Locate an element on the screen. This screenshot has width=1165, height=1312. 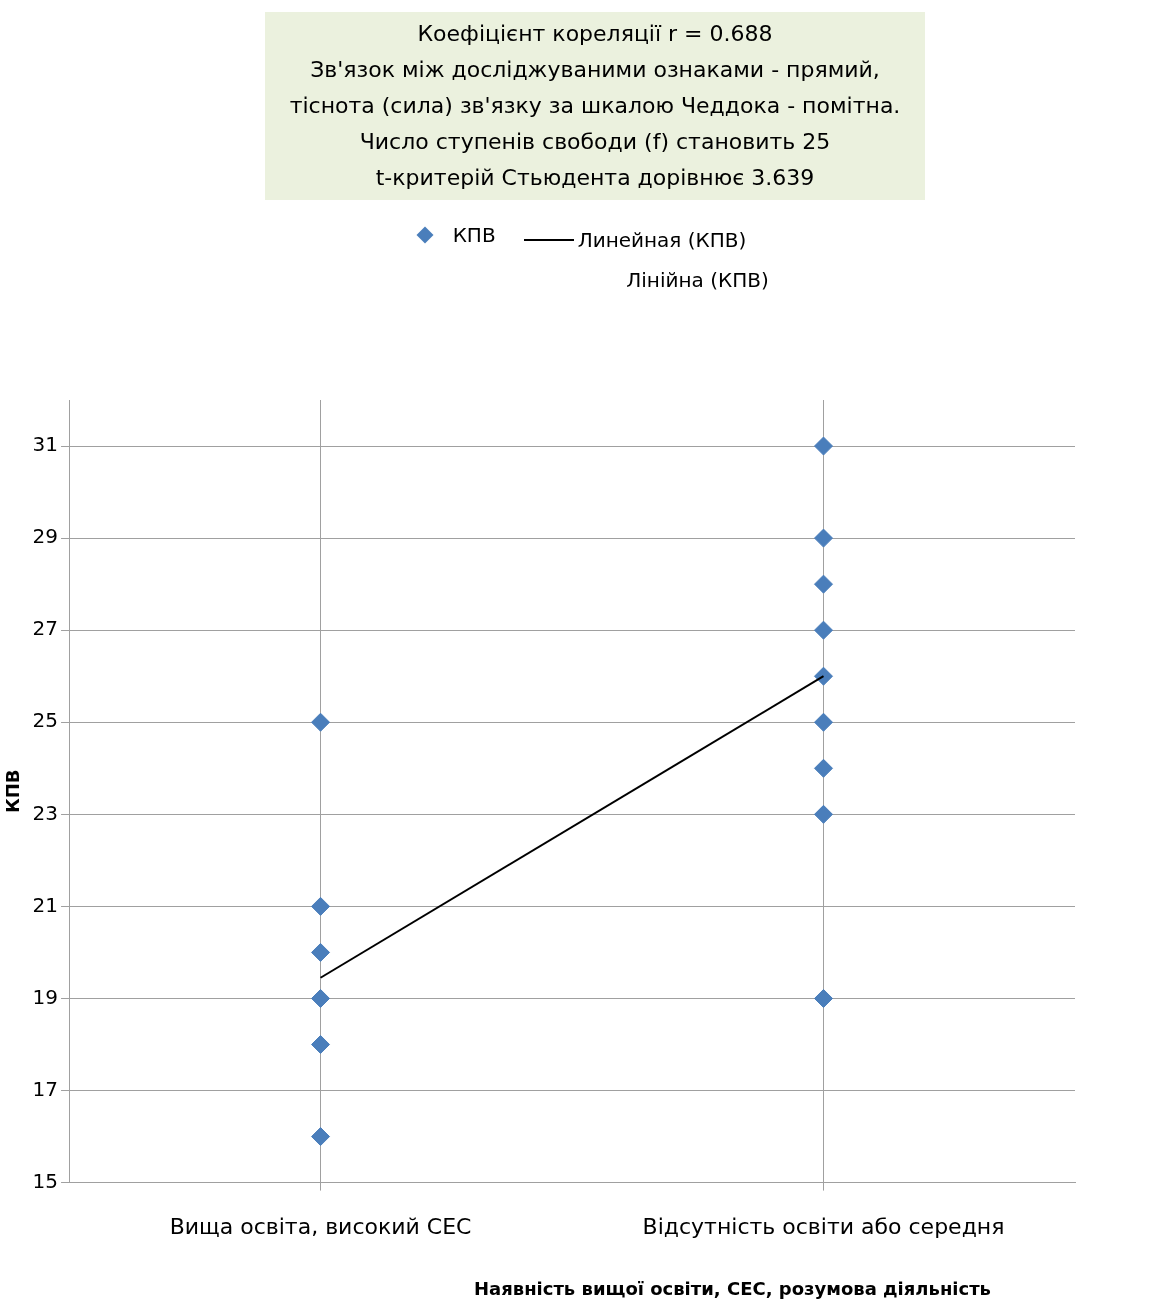
y-tick-label: 17 is located at coordinates (45, 1088).